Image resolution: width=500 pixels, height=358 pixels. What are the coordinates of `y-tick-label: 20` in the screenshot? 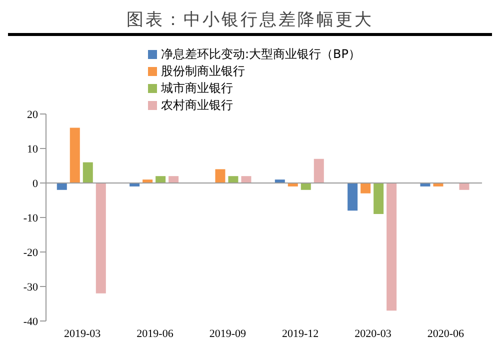 It's located at (32, 114).